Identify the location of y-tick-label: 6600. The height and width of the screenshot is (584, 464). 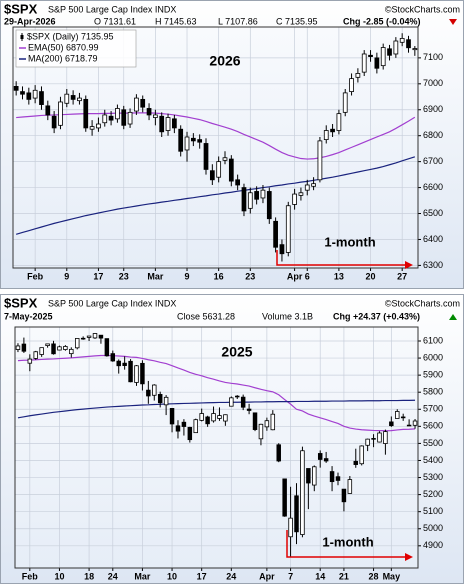
(433, 187).